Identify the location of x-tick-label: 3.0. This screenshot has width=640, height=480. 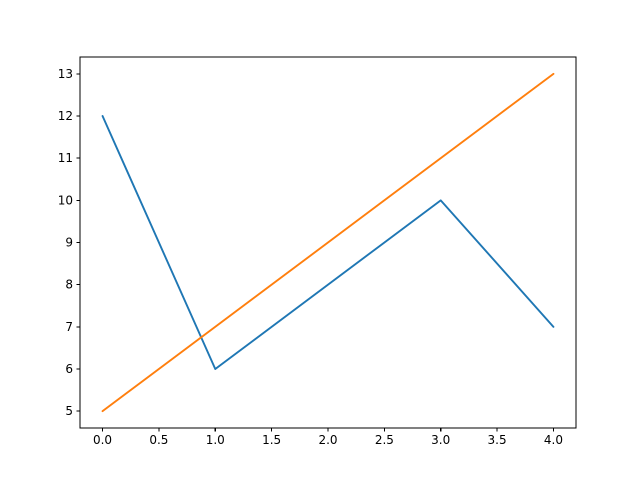
(440, 440).